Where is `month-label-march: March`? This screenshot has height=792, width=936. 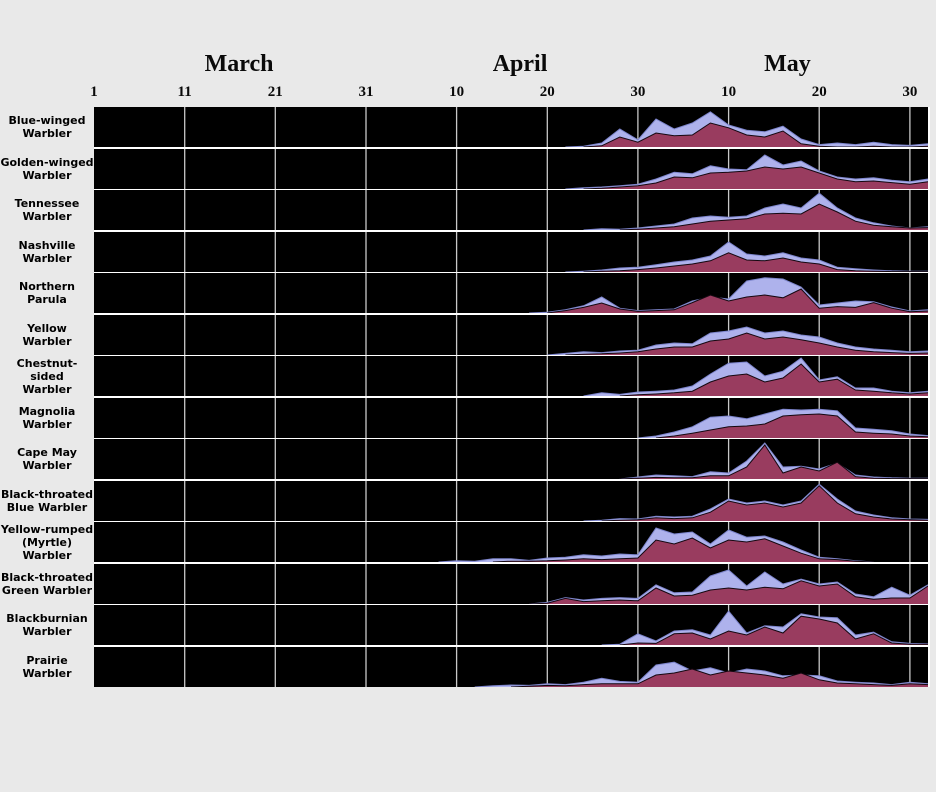 month-label-march: March is located at coordinates (239, 64).